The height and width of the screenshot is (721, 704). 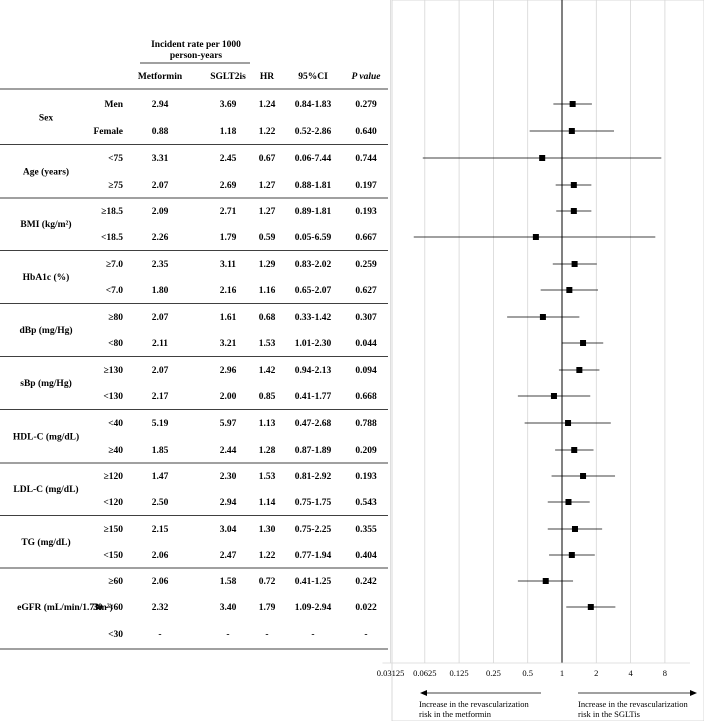 I want to click on cell-p-value: 0.279, so click(x=366, y=105).